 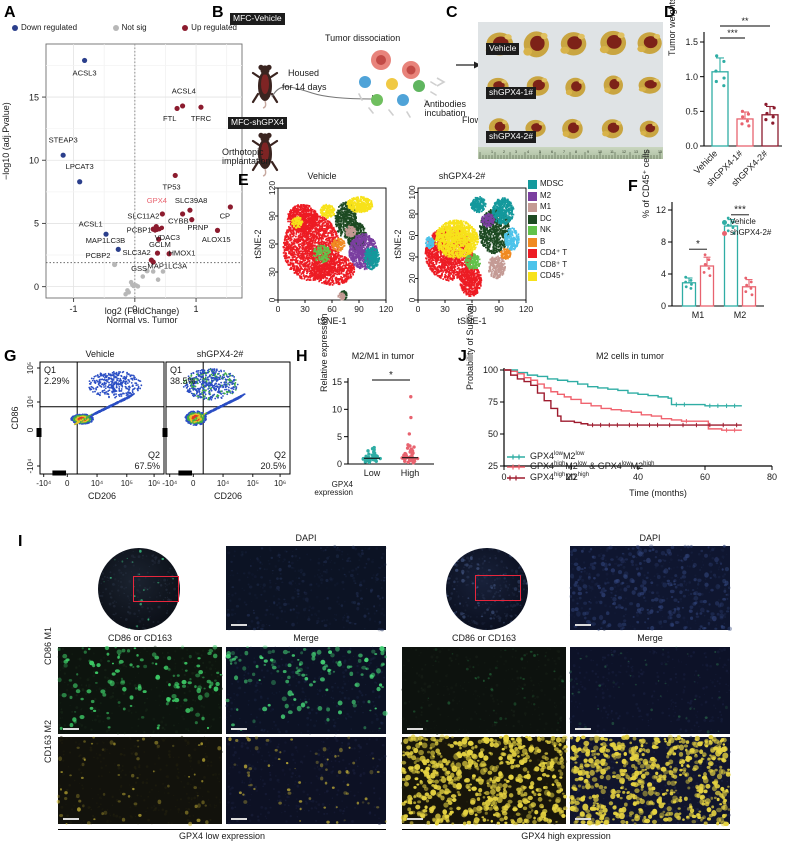 I want to click on down-regulated-label: Down regulated, so click(x=49, y=27).